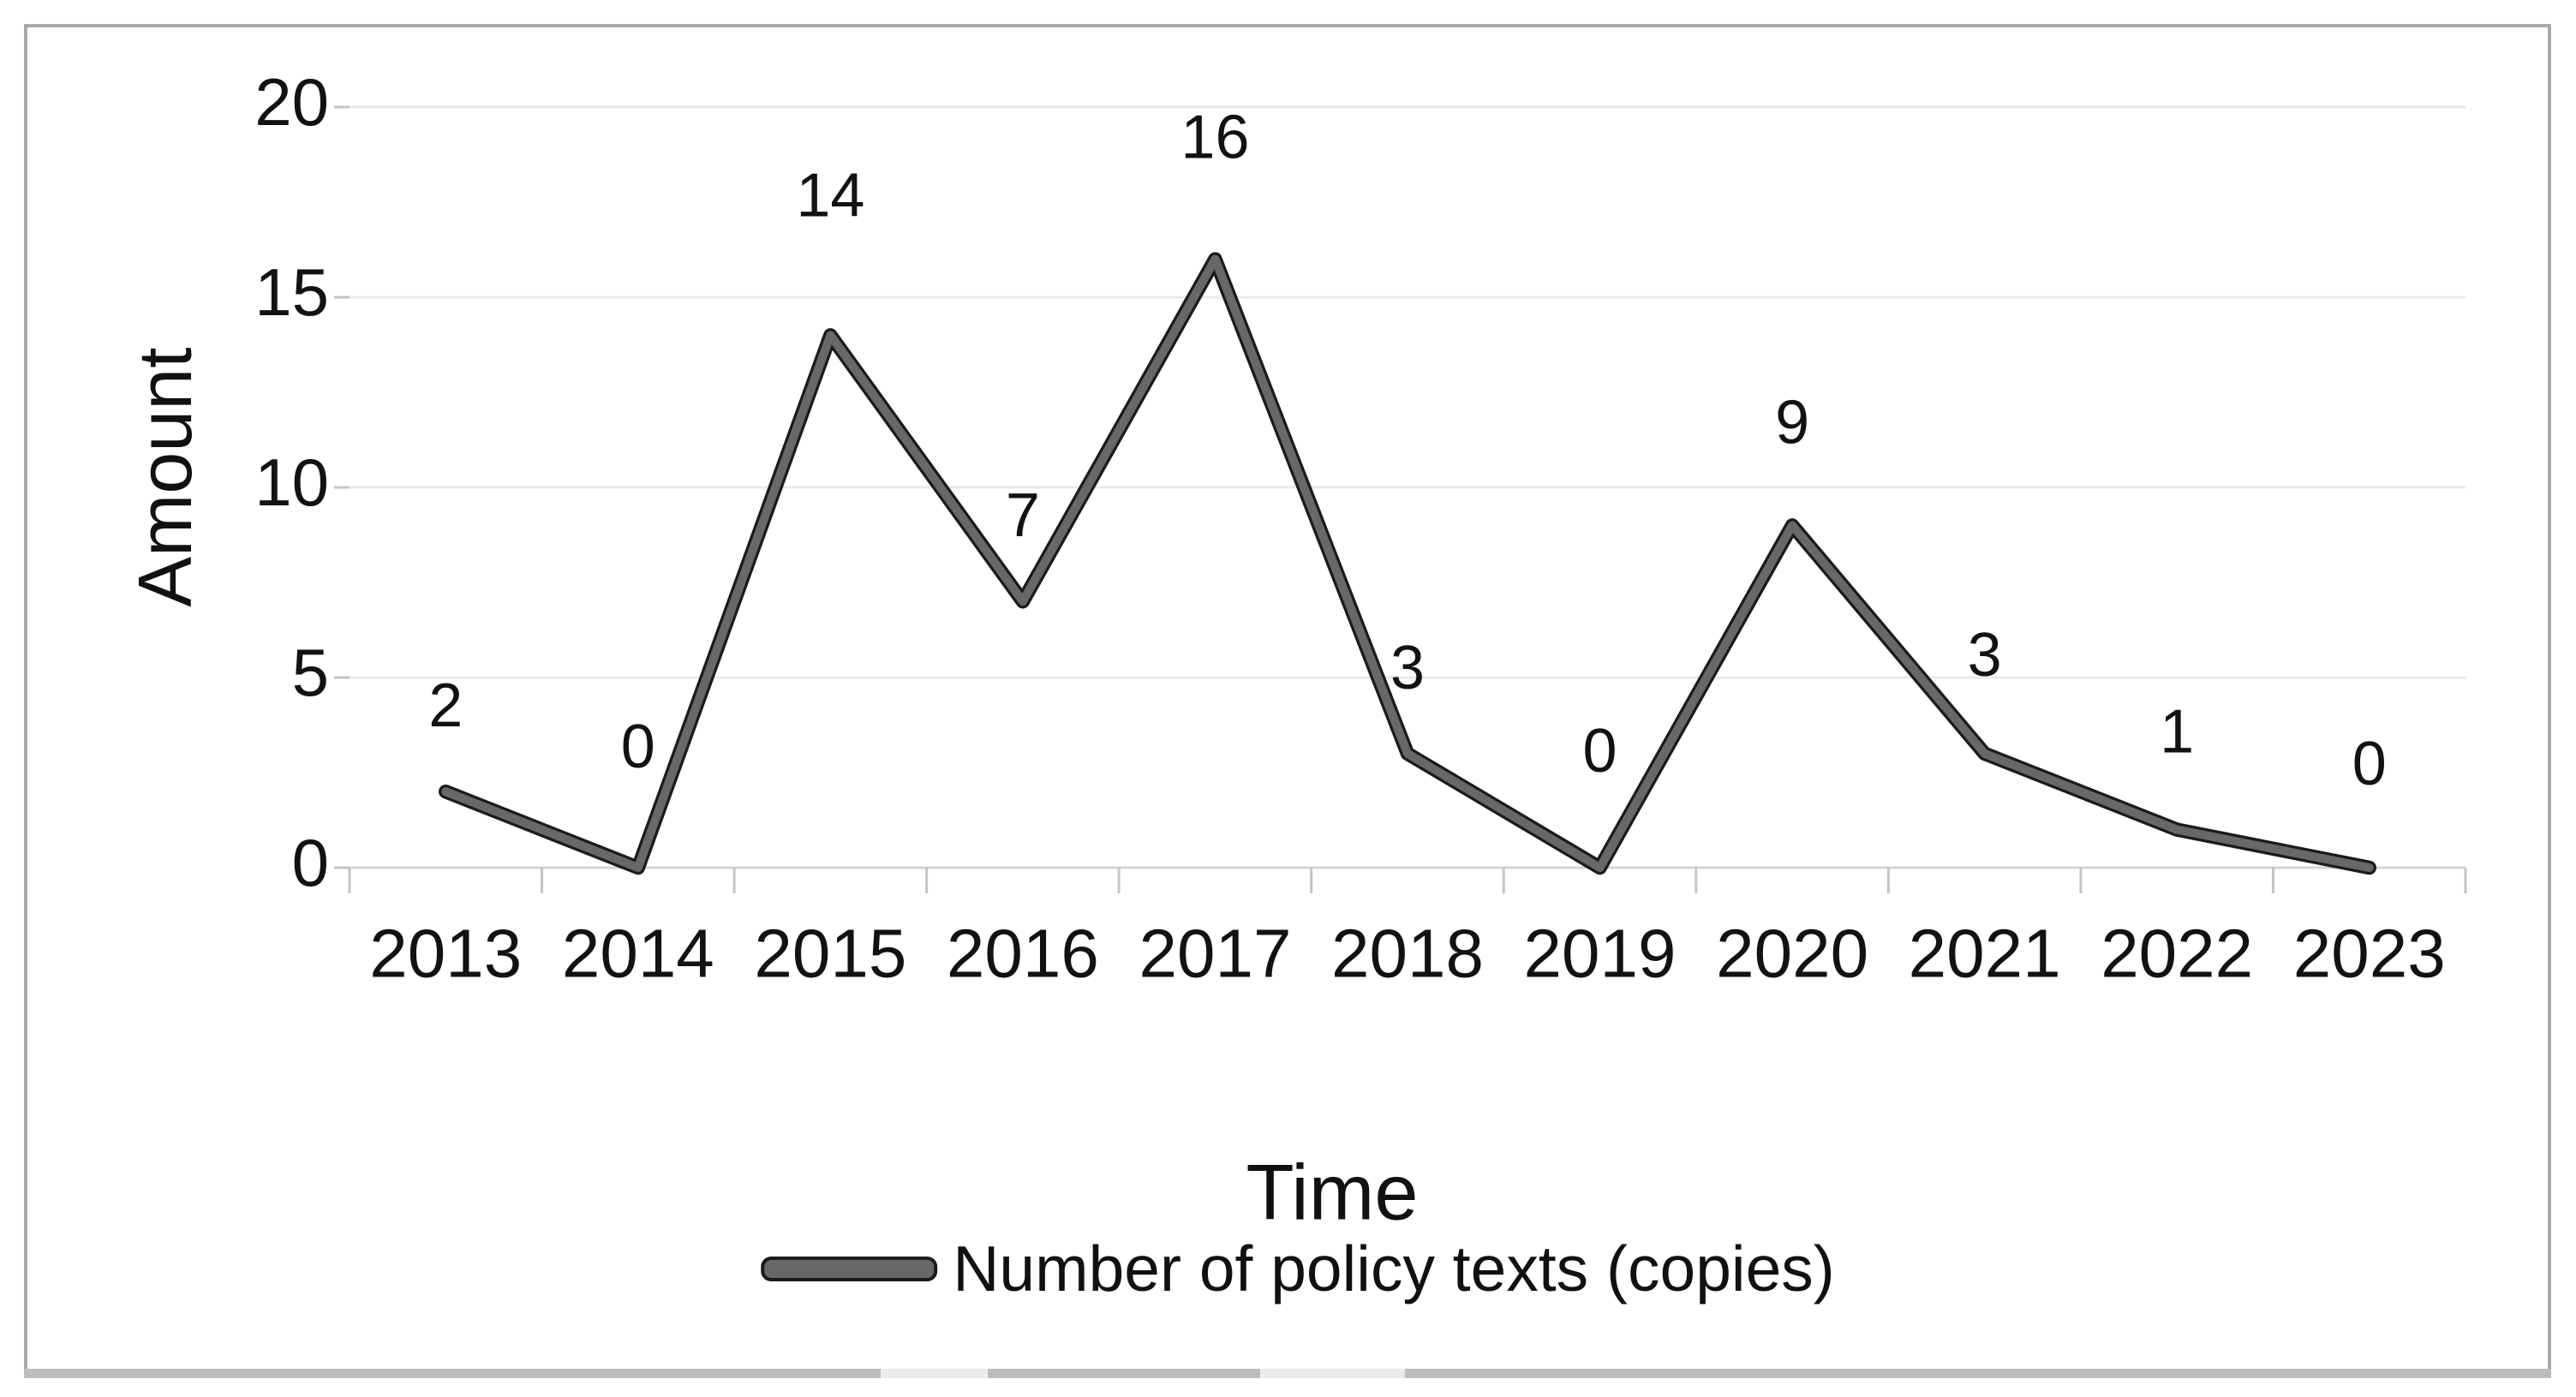  I want to click on data-label: 2, so click(446, 706).